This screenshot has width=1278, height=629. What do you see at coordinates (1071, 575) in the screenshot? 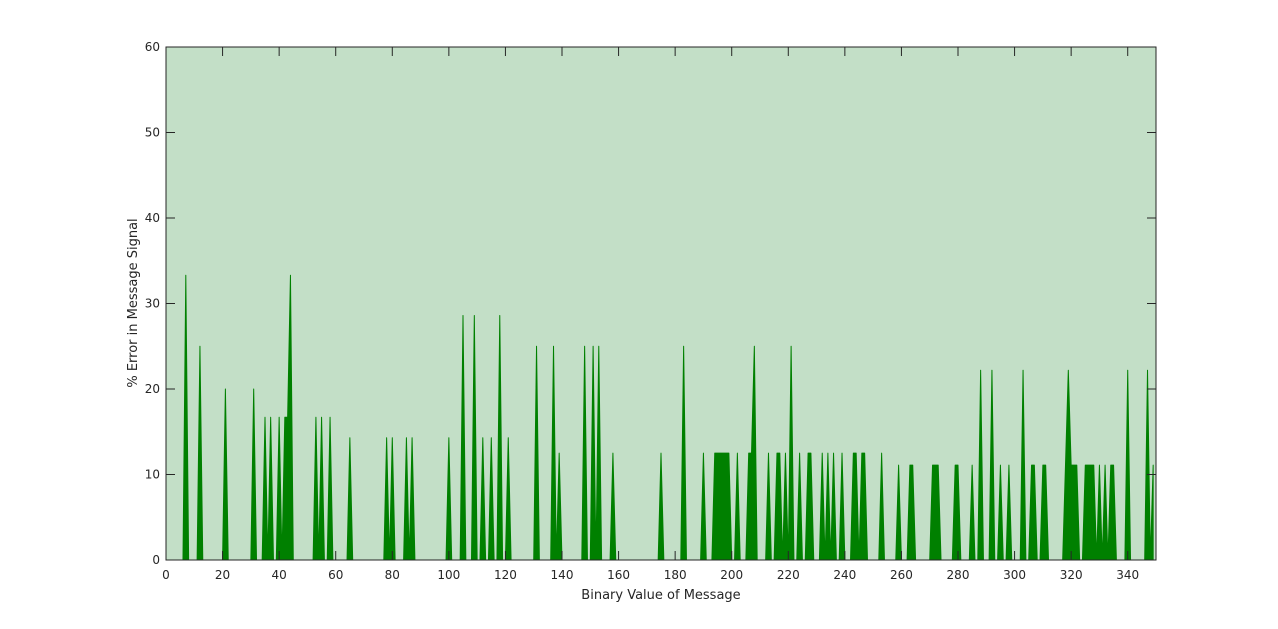
I see `x-tick-label: 320` at bounding box center [1071, 575].